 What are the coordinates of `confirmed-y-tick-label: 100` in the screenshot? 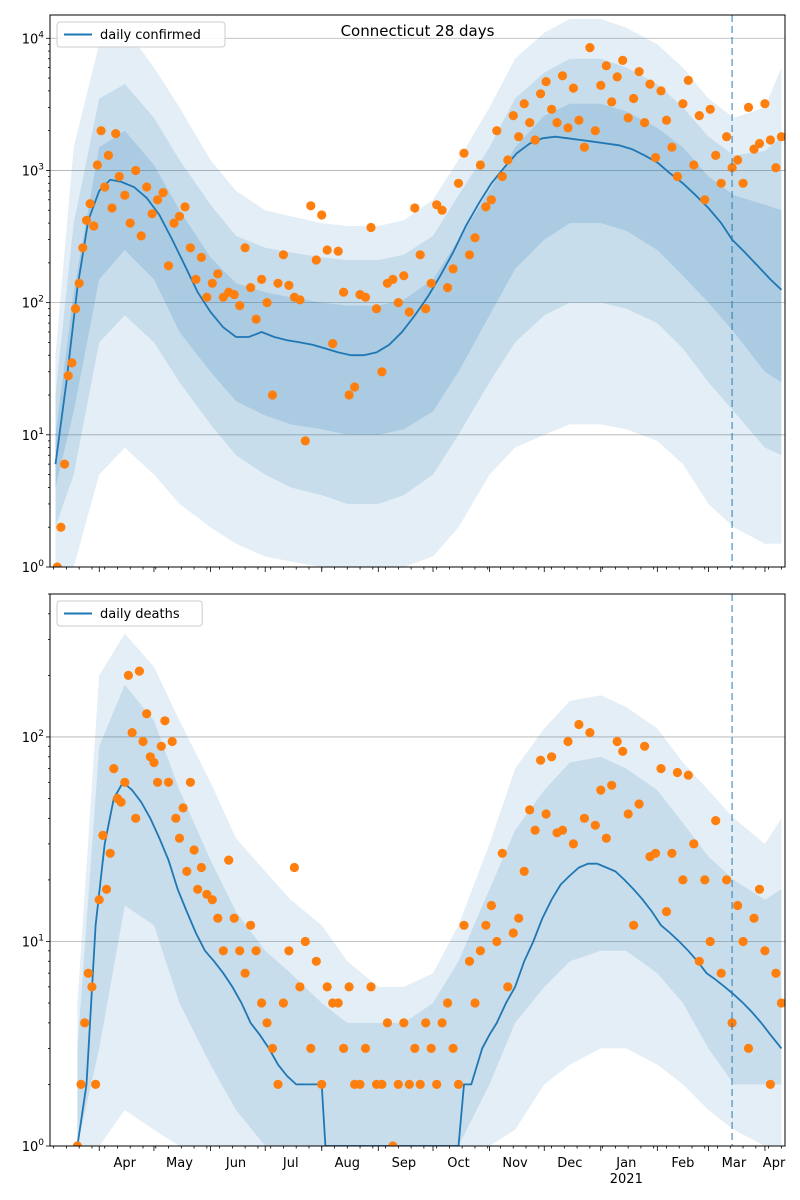 It's located at (33, 567).